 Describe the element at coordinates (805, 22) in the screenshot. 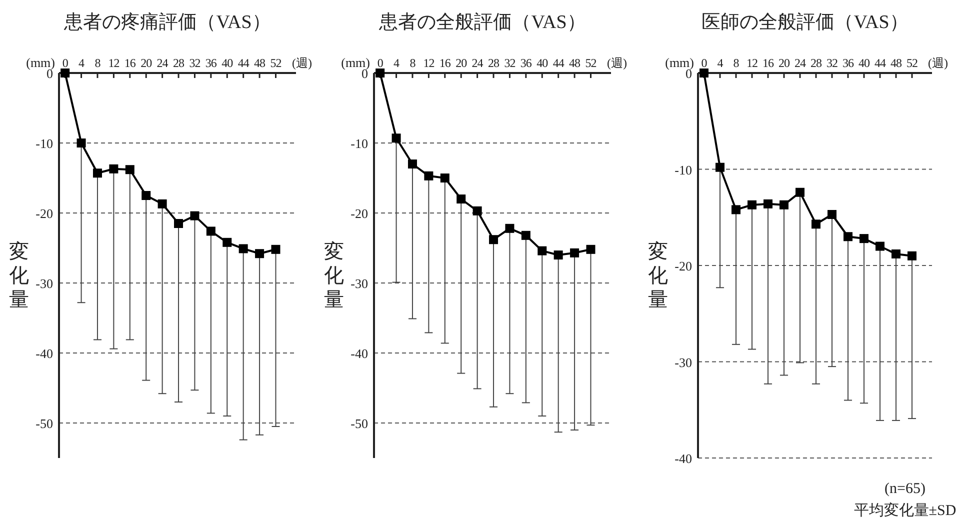

I see `chart-title: 医師の全般評価（VAS）` at that location.